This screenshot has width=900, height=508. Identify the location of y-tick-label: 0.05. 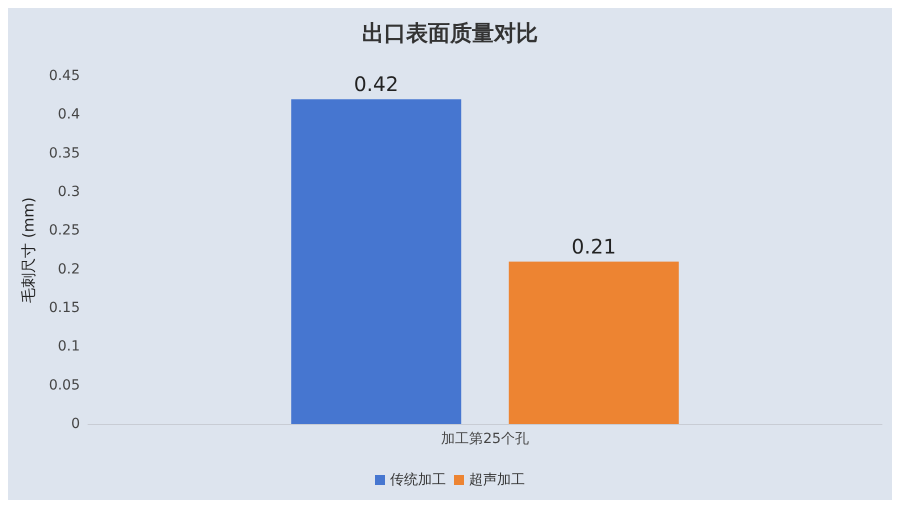
(64, 385).